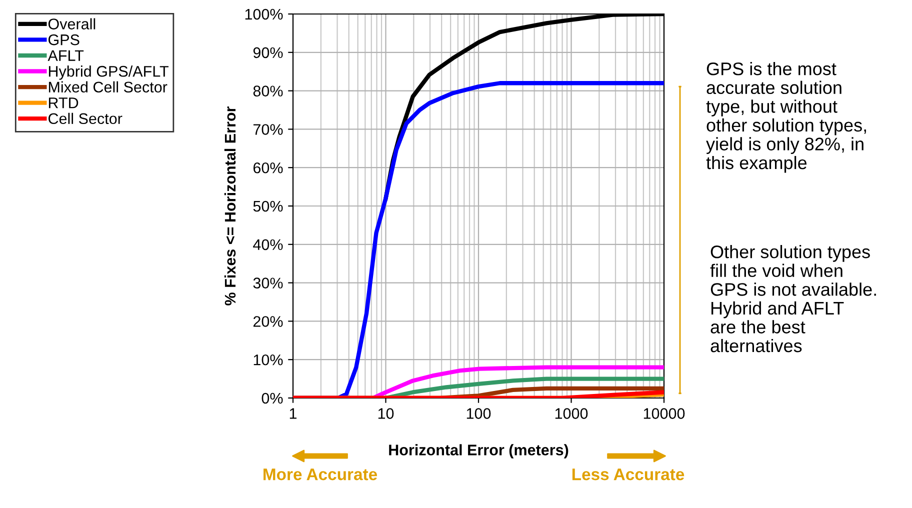 Image resolution: width=912 pixels, height=508 pixels. What do you see at coordinates (264, 14) in the screenshot?
I see `y-tick-label: 100%` at bounding box center [264, 14].